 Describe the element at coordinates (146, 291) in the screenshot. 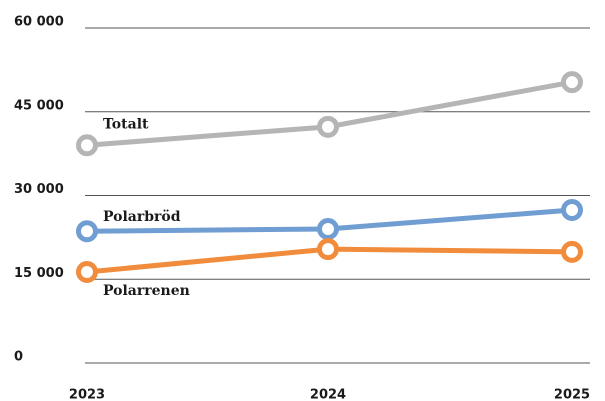

I see `series-label: Polarrenen` at that location.